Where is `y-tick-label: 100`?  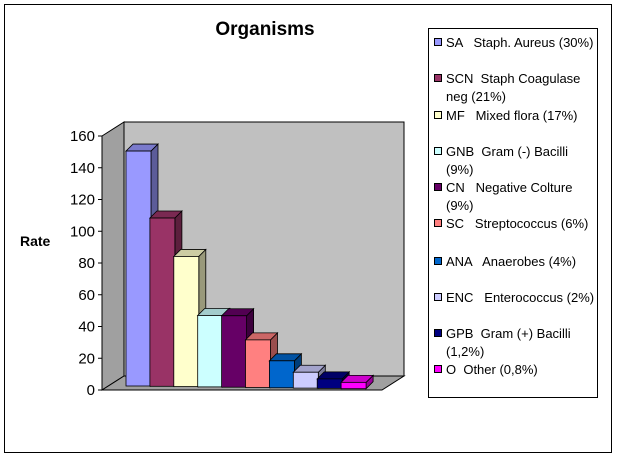 y-tick-label: 100 is located at coordinates (82, 231).